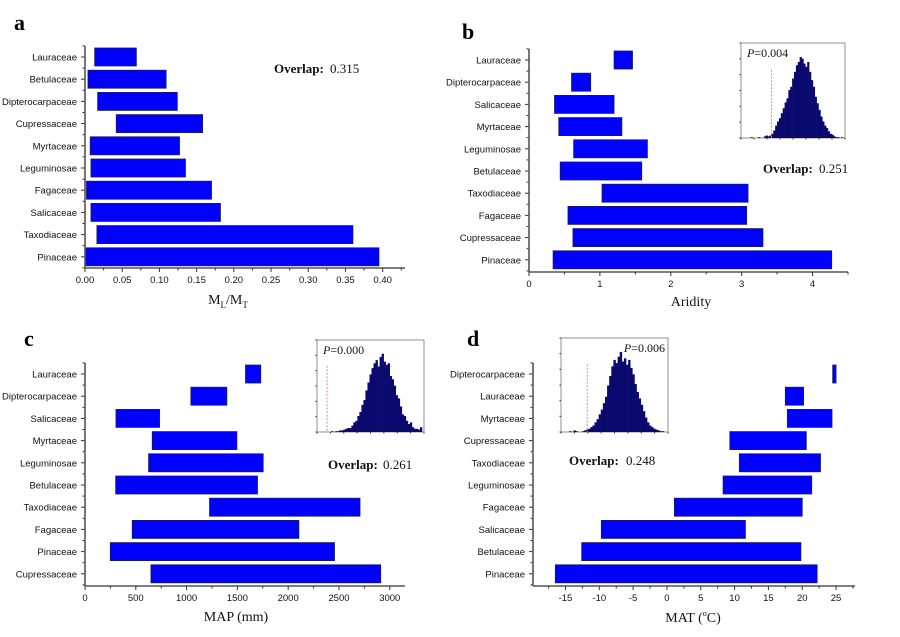  What do you see at coordinates (224, 305) in the screenshot?
I see `x-axis-title-sub1: L` at bounding box center [224, 305].